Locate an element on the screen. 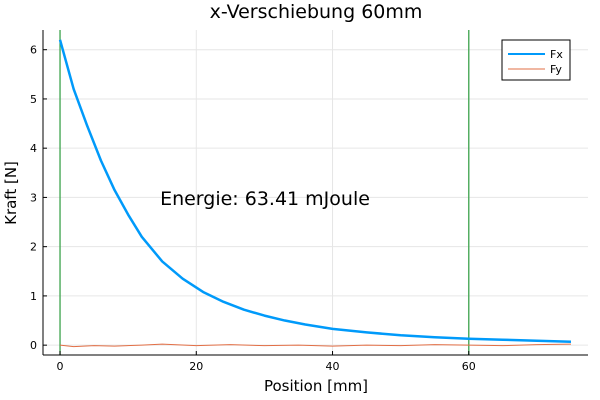 The image size is (600, 400). x-tick-label: 0 is located at coordinates (60, 366).